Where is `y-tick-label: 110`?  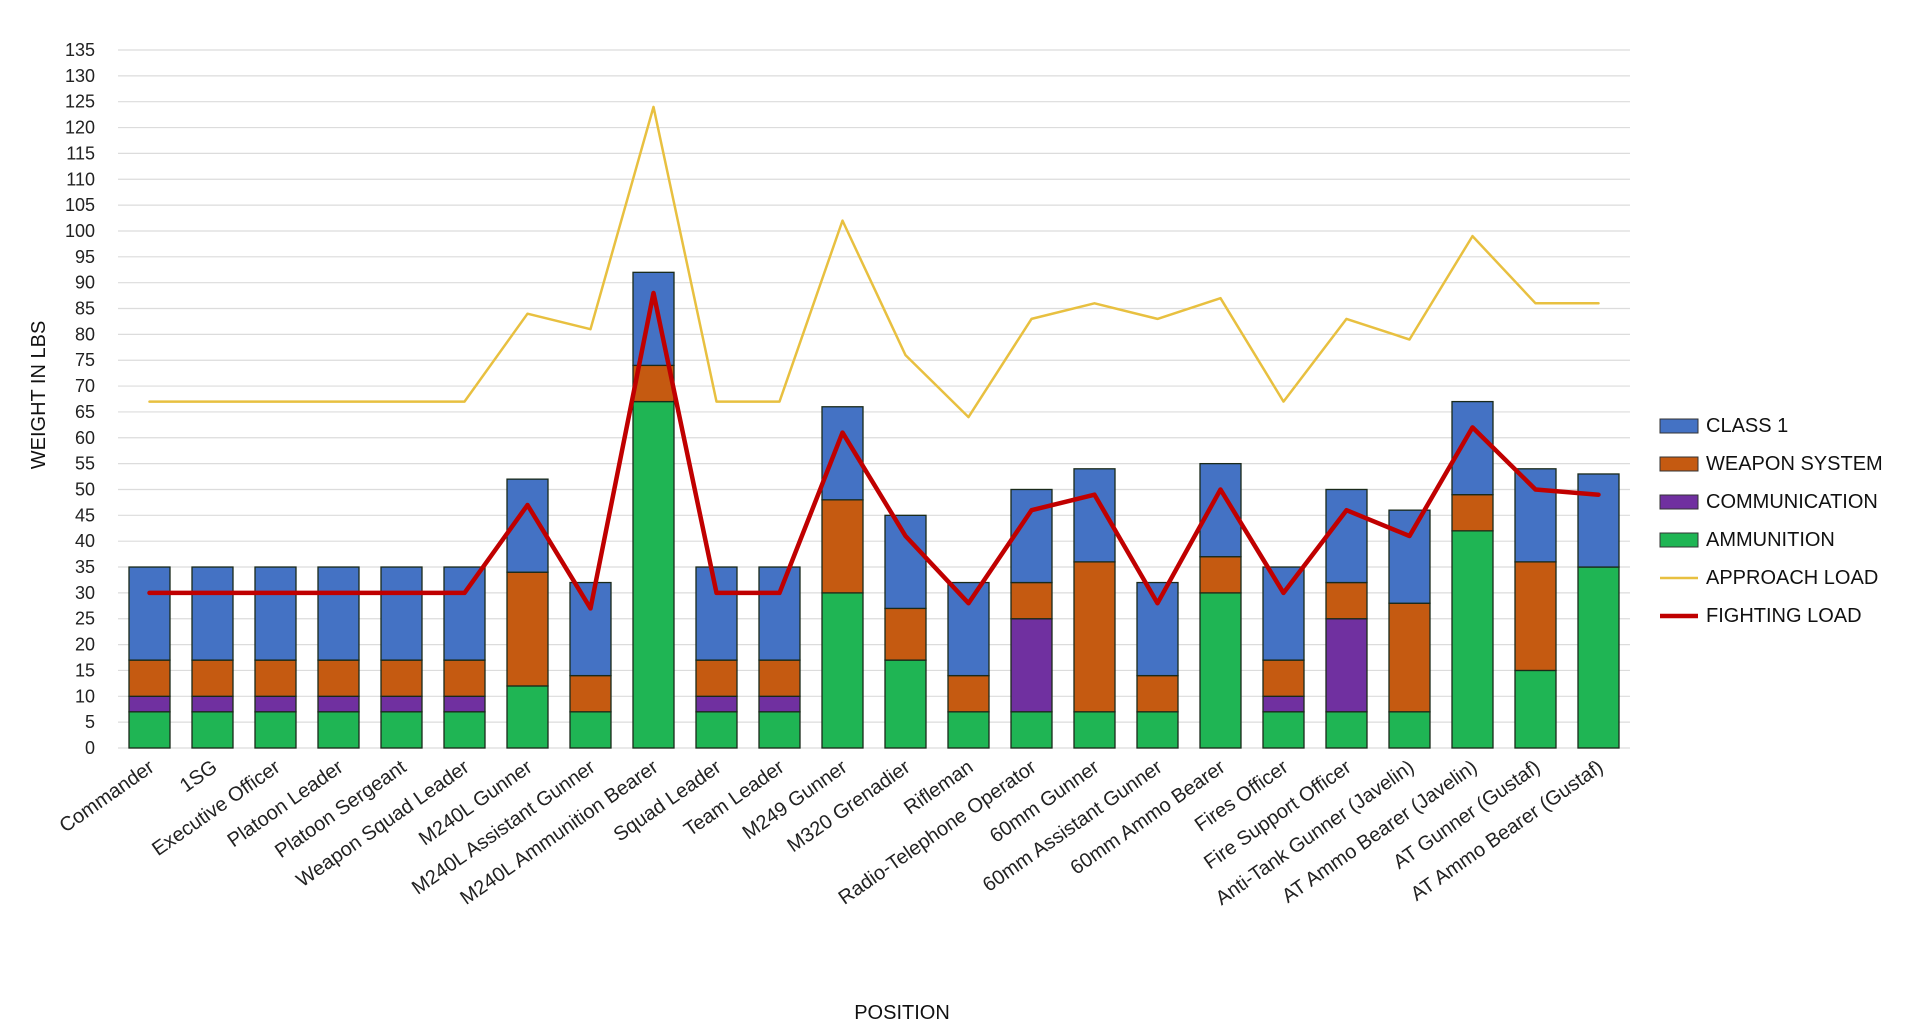
y-tick-label: 110 is located at coordinates (80, 179).